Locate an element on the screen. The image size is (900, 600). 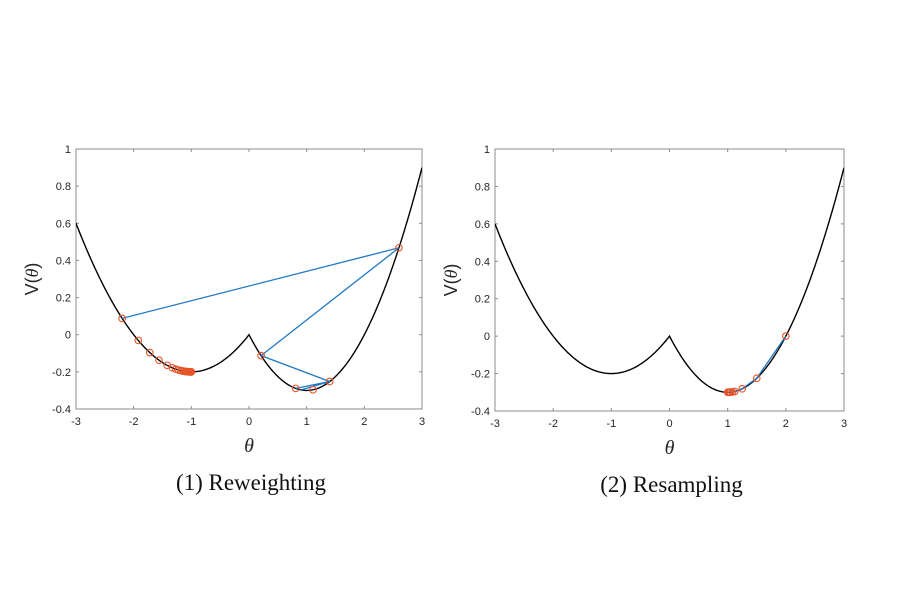
panel-caption: (1) Reweighting is located at coordinates (251, 482).